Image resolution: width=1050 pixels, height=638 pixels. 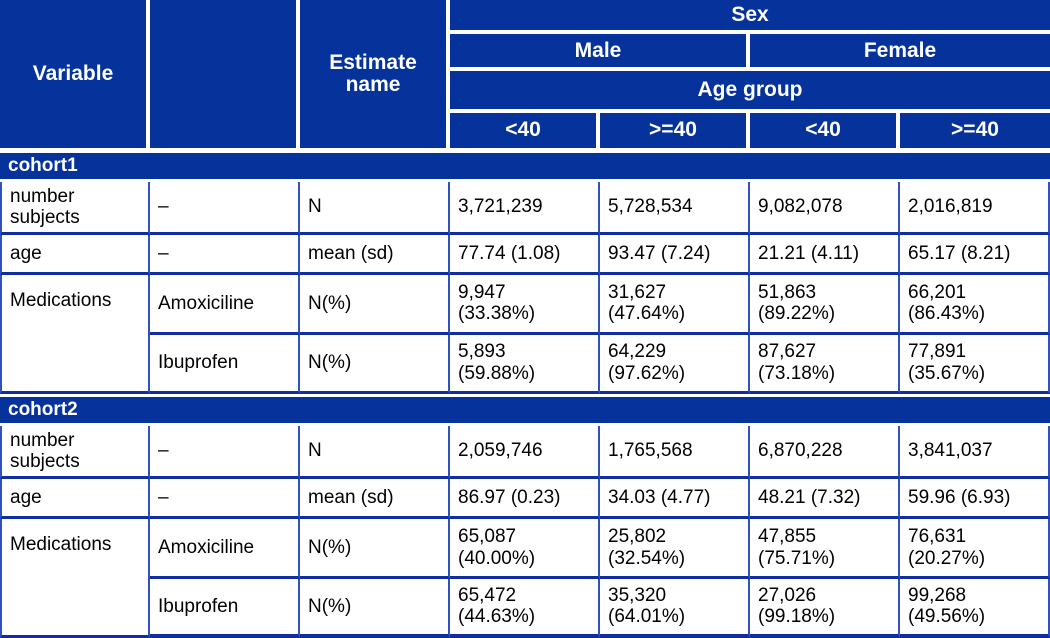 I want to click on cell-value: 31,627 (47.64%), so click(x=675, y=305).